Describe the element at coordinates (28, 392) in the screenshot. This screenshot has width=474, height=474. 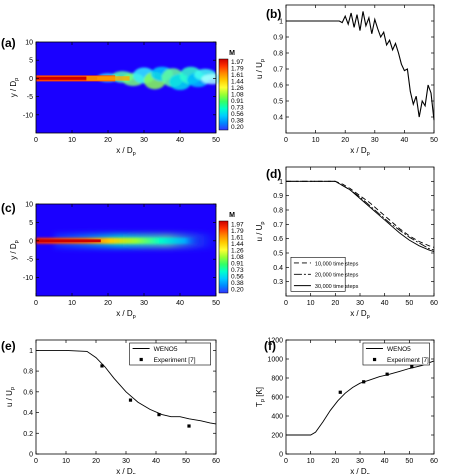
I see `y-tick-label: 0.6` at that location.